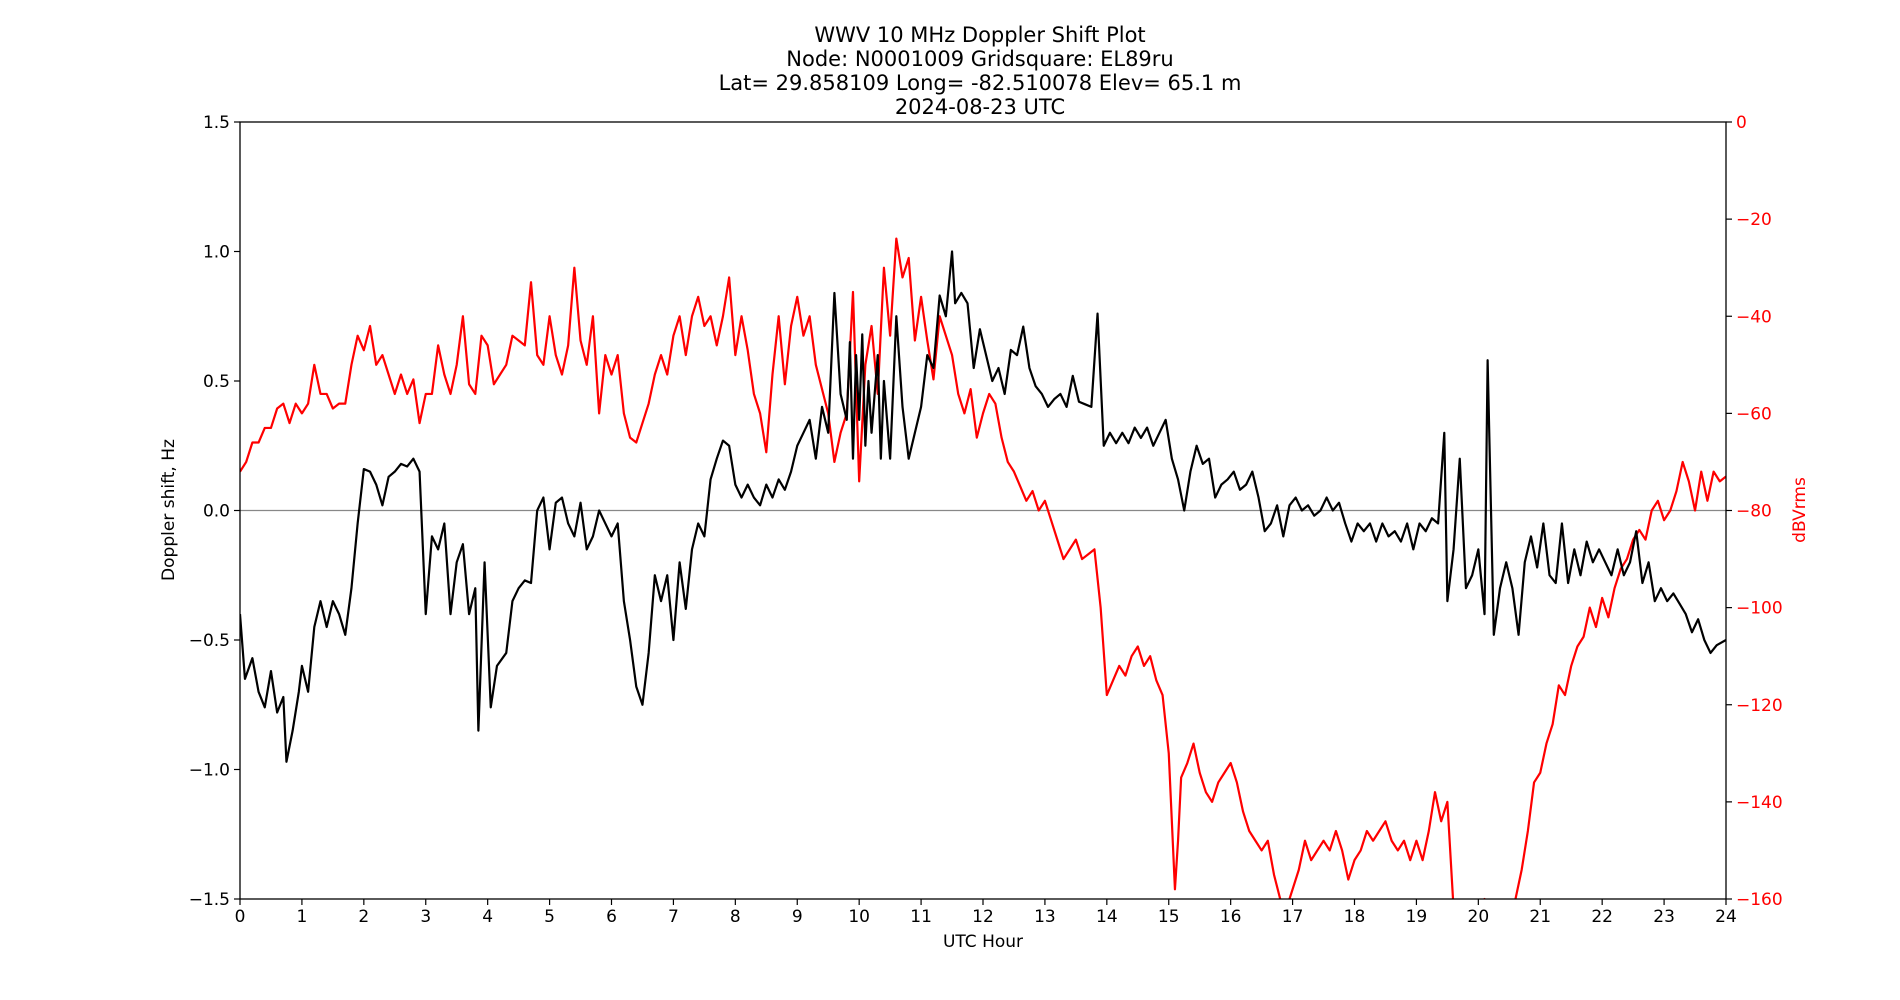  Describe the element at coordinates (1759, 609) in the screenshot. I see `right-tick-label: −100` at that location.